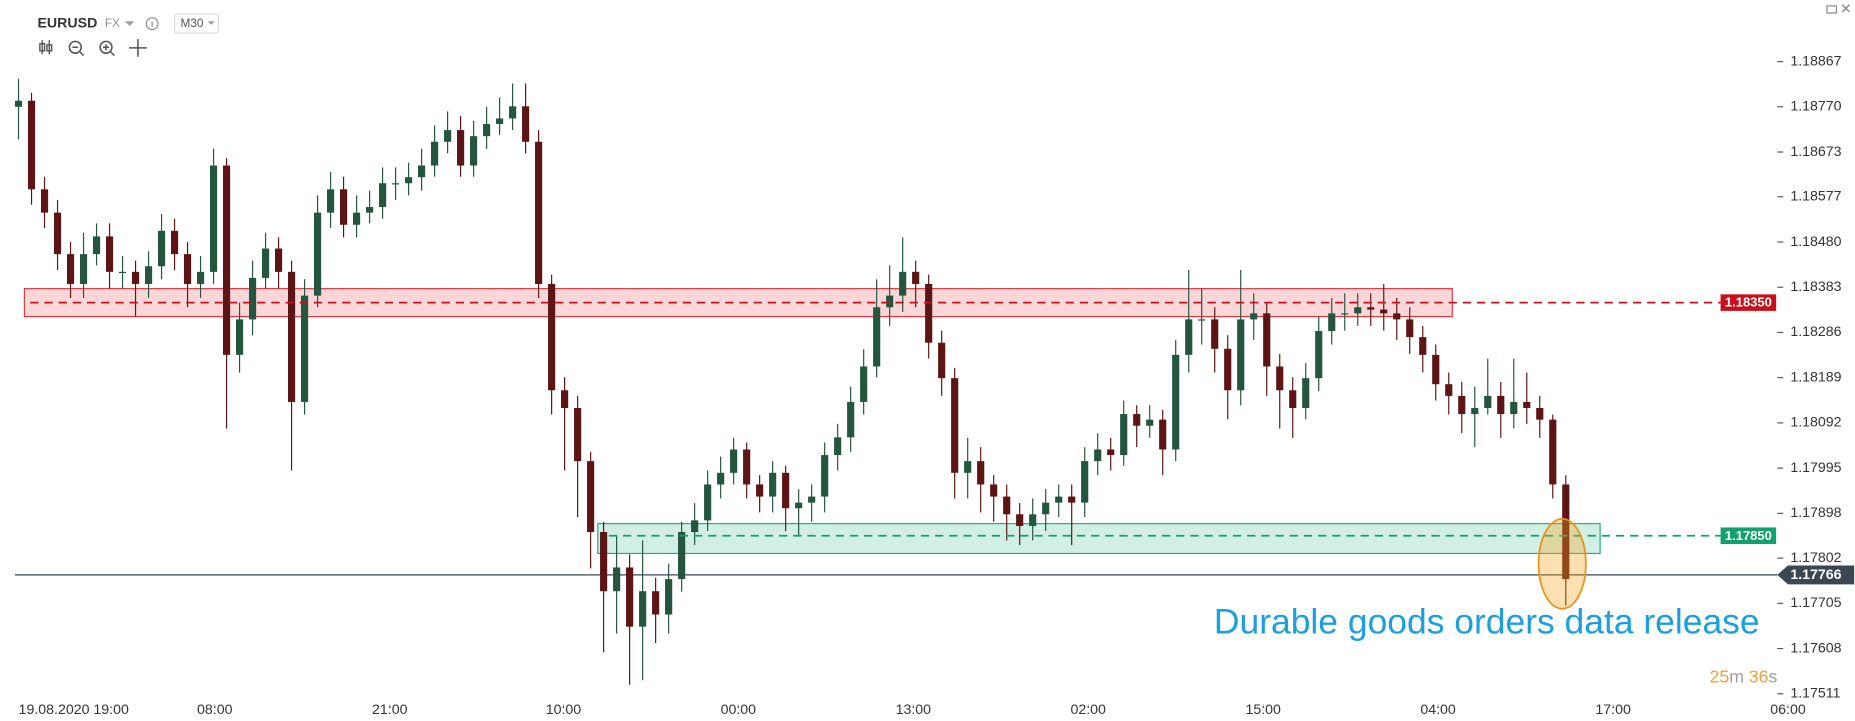 This screenshot has height=721, width=1855. I want to click on info-icon, so click(152, 24).